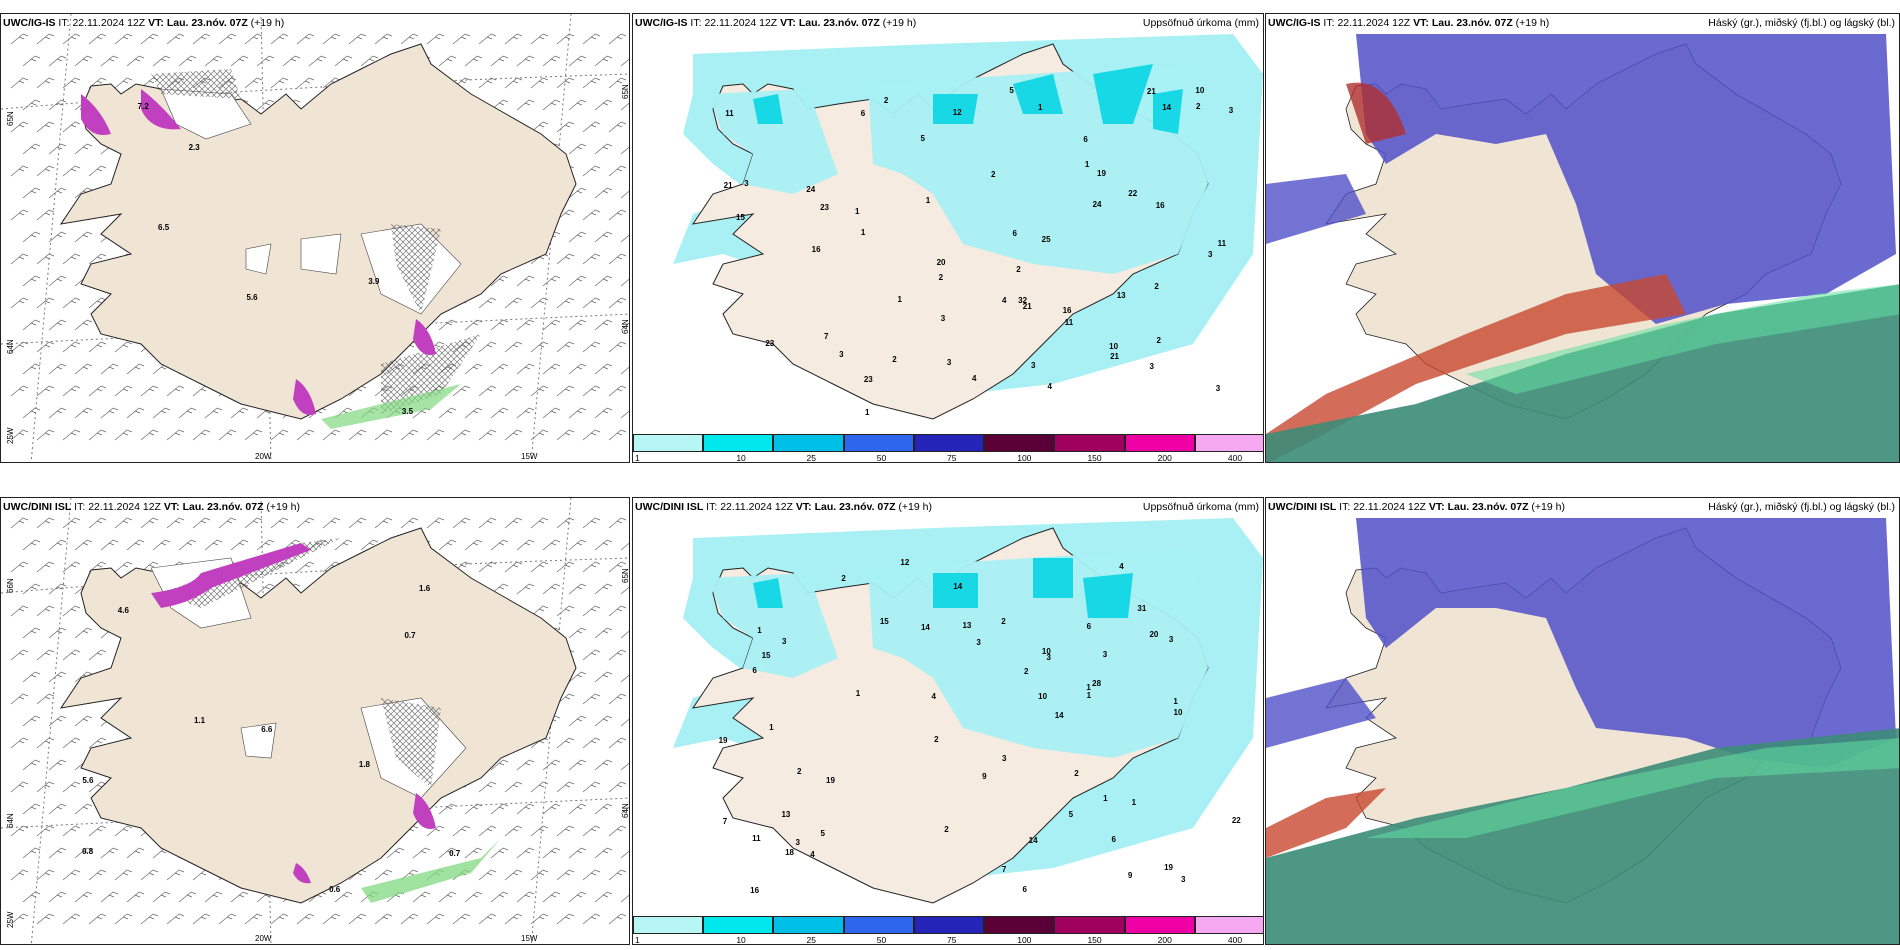 This screenshot has height=950, width=1900. Describe the element at coordinates (825, 207) in the screenshot. I see `map-value-label: 23` at that location.